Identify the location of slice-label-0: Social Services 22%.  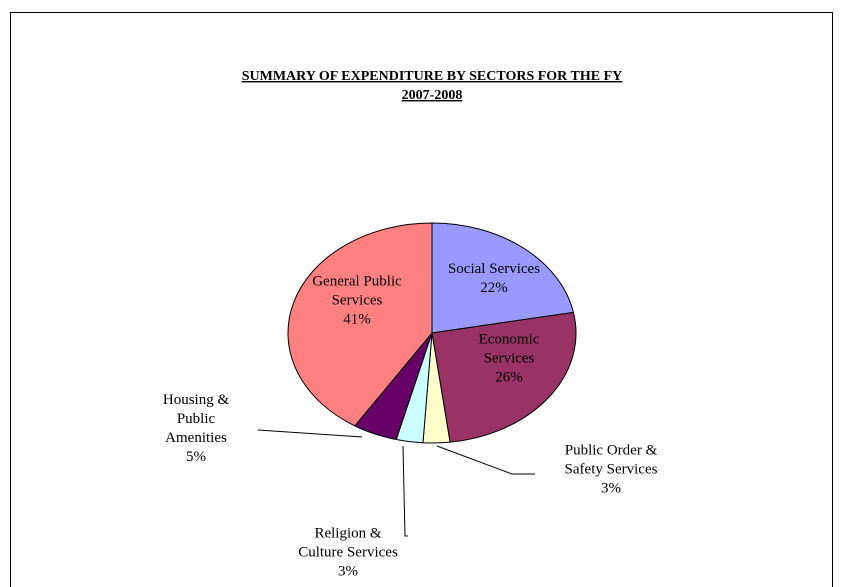
(494, 278).